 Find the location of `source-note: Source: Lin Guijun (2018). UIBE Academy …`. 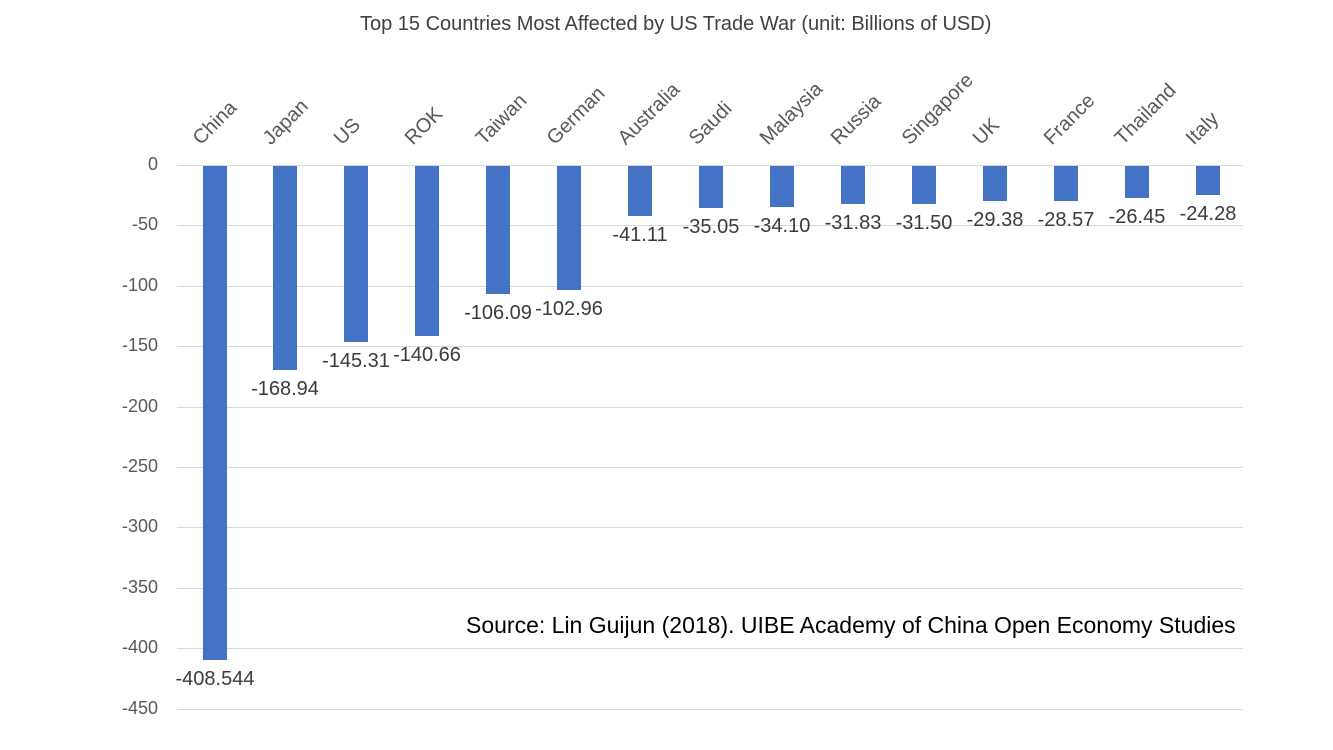

source-note: Source: Lin Guijun (2018). UIBE Academy … is located at coordinates (851, 625).